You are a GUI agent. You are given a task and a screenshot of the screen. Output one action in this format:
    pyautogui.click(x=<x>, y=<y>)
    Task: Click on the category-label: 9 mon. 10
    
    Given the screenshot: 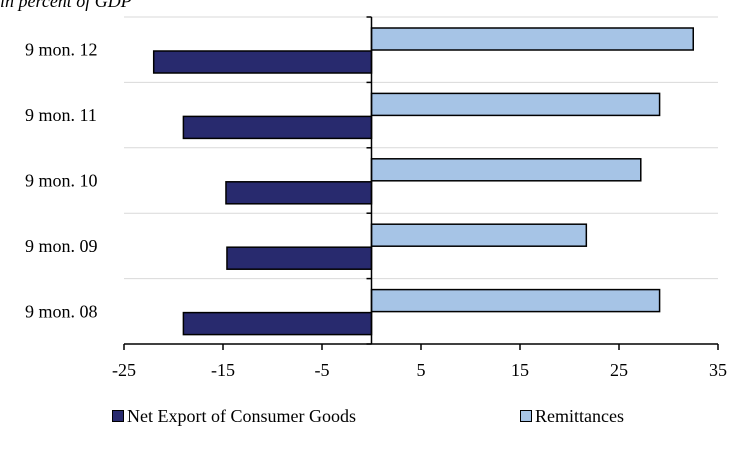 What is the action you would take?
    pyautogui.click(x=61, y=181)
    